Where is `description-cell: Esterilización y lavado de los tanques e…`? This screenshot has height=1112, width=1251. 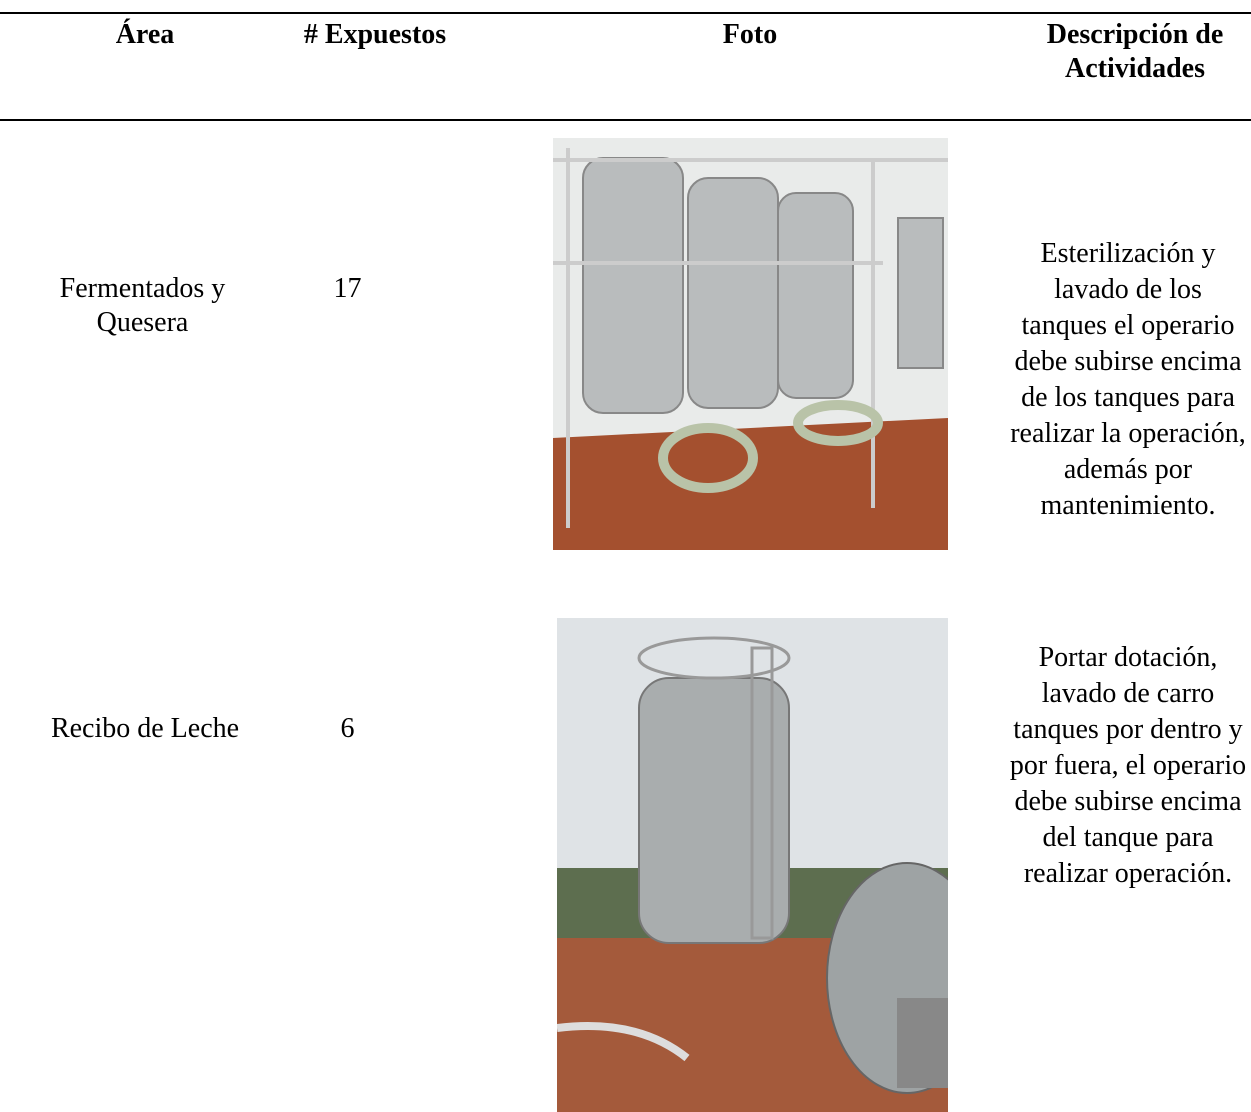
description-cell: Esterilización y lavado de los tanques e… is located at coordinates (1128, 379).